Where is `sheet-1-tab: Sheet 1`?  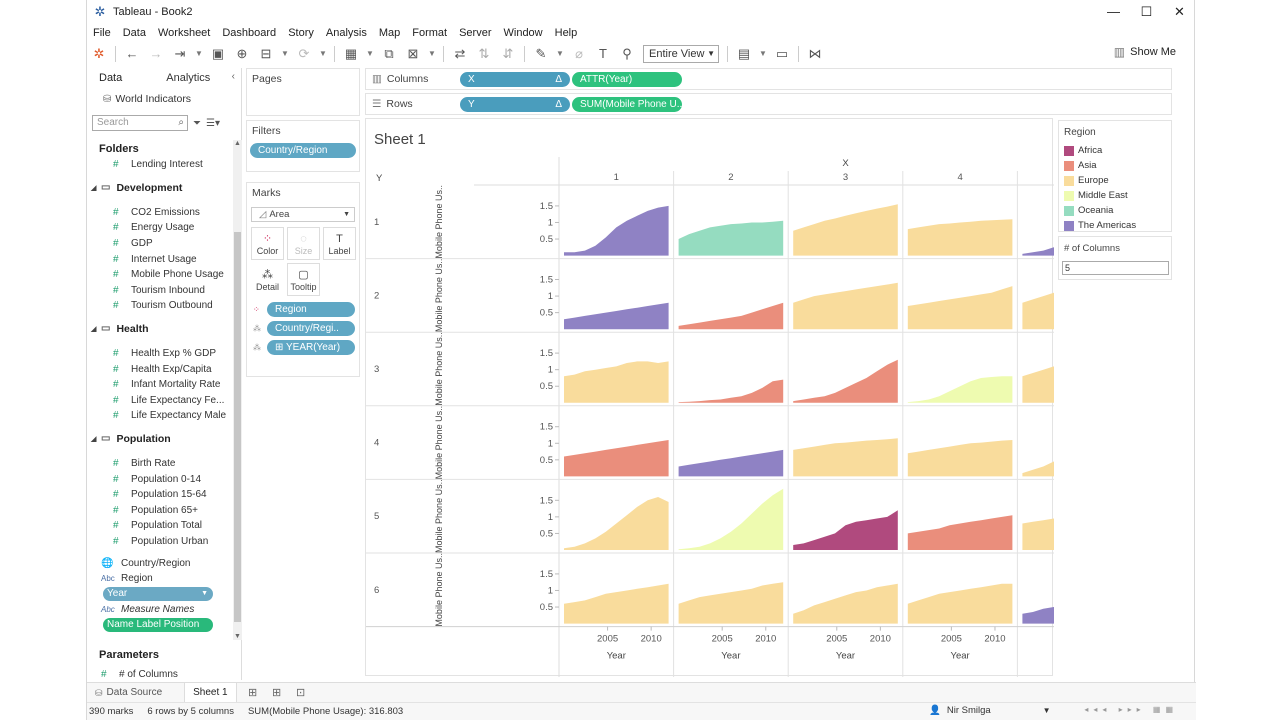
sheet-1-tab: Sheet 1 is located at coordinates (210, 692).